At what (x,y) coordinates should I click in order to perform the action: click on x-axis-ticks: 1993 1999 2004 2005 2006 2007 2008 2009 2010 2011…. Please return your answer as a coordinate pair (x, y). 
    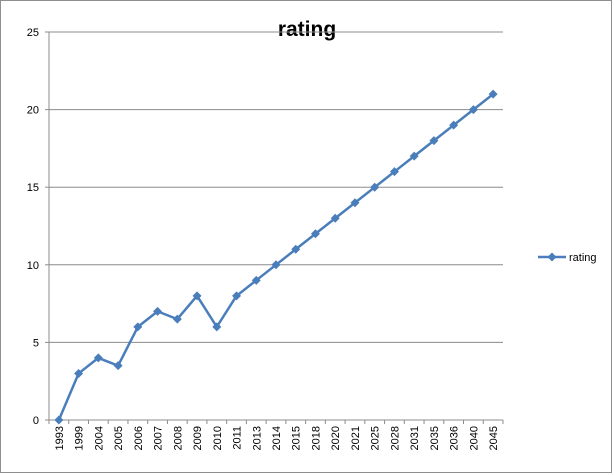
    Looking at the image, I should click on (276, 435).